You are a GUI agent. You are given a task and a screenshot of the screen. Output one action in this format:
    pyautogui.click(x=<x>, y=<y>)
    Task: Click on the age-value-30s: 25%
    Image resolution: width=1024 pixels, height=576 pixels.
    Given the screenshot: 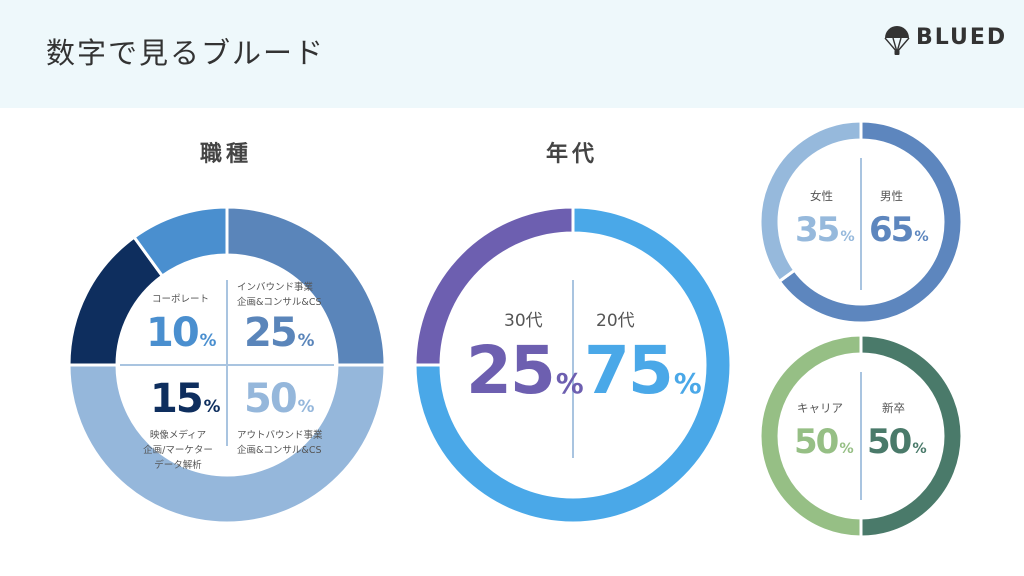 What is the action you would take?
    pyautogui.click(x=525, y=370)
    